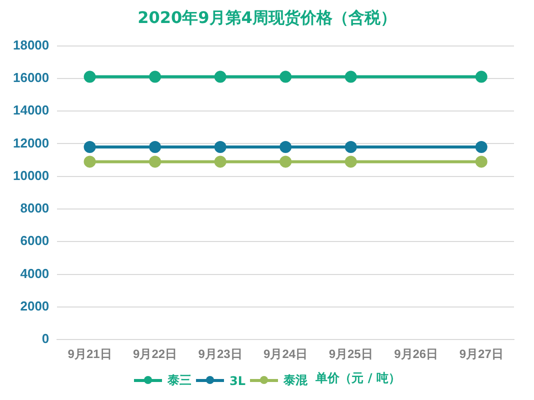 The image size is (534, 400). I want to click on y-tick-label: 14000, so click(31, 110).